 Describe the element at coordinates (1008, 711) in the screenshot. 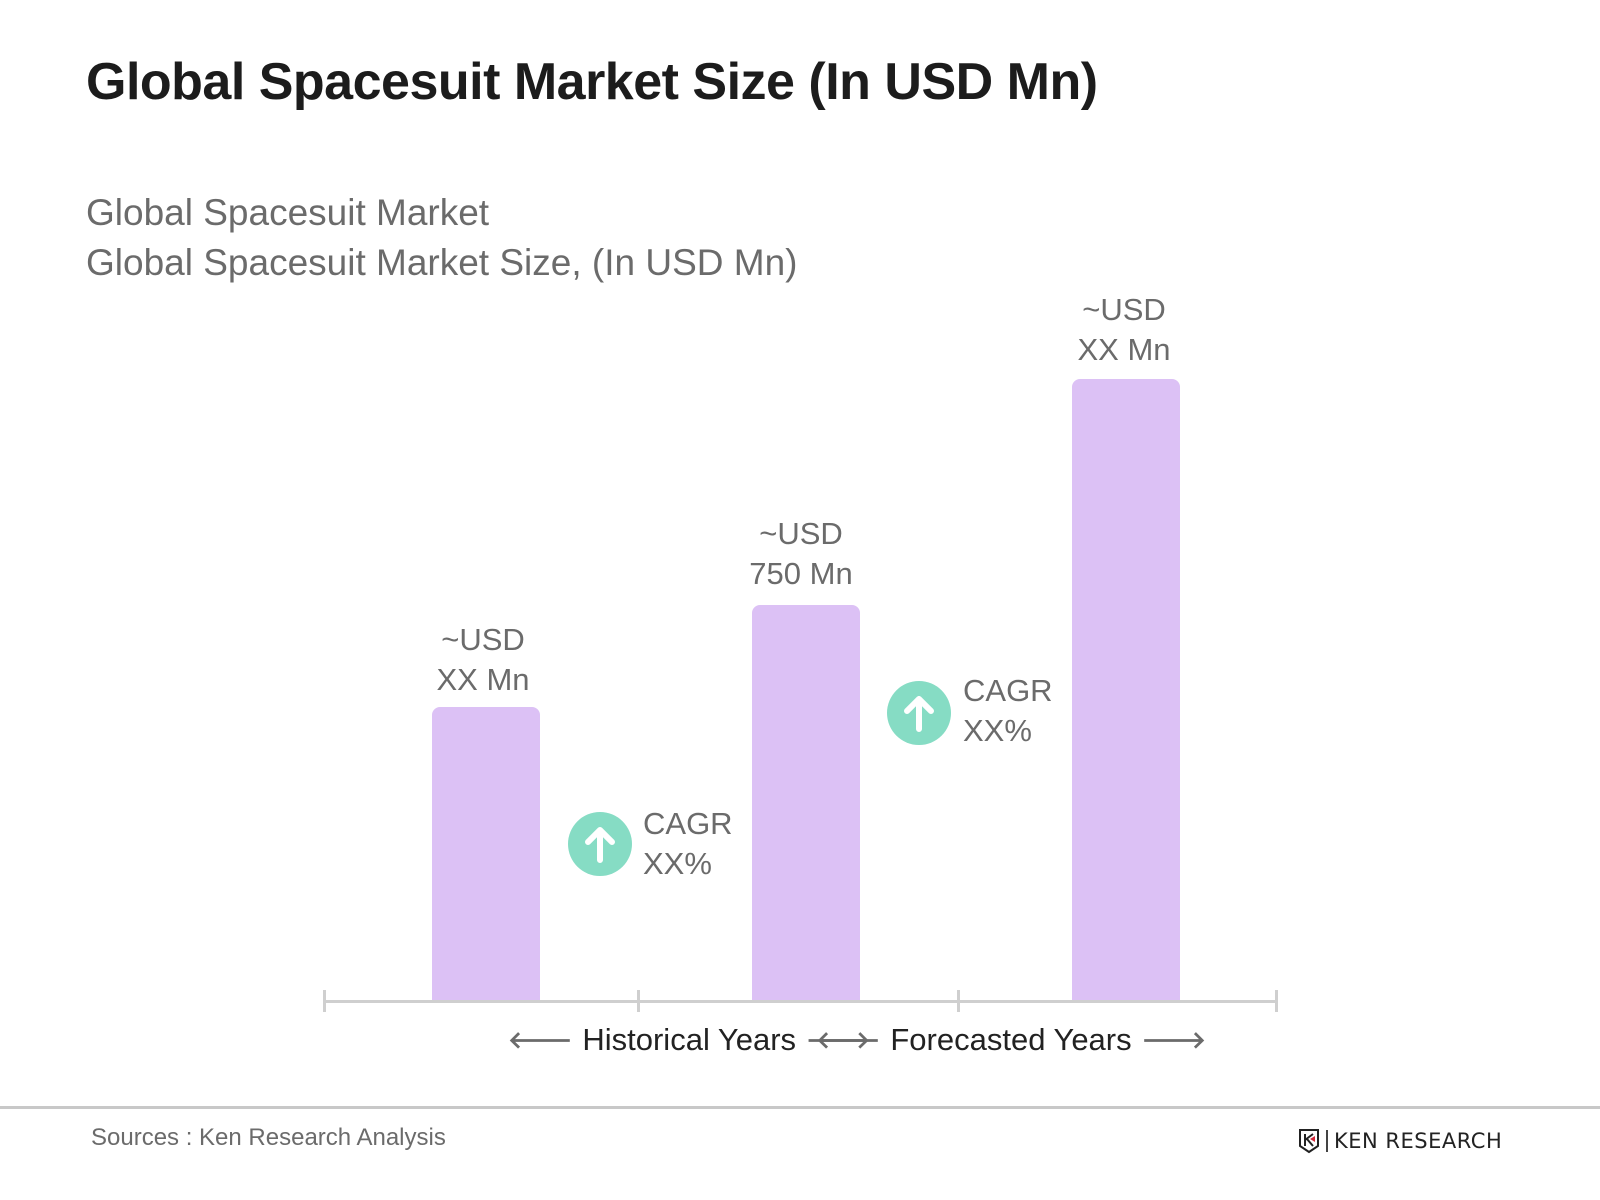

I see `cagr-forecast: CAGR XX%` at that location.